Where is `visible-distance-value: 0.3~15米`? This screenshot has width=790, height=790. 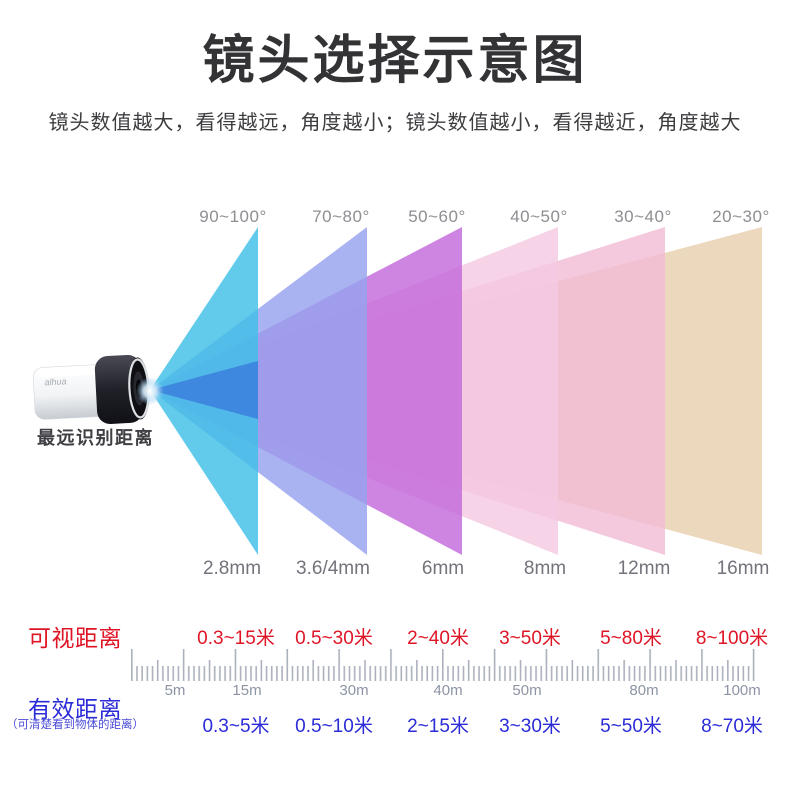
visible-distance-value: 0.3~15米 is located at coordinates (236, 638).